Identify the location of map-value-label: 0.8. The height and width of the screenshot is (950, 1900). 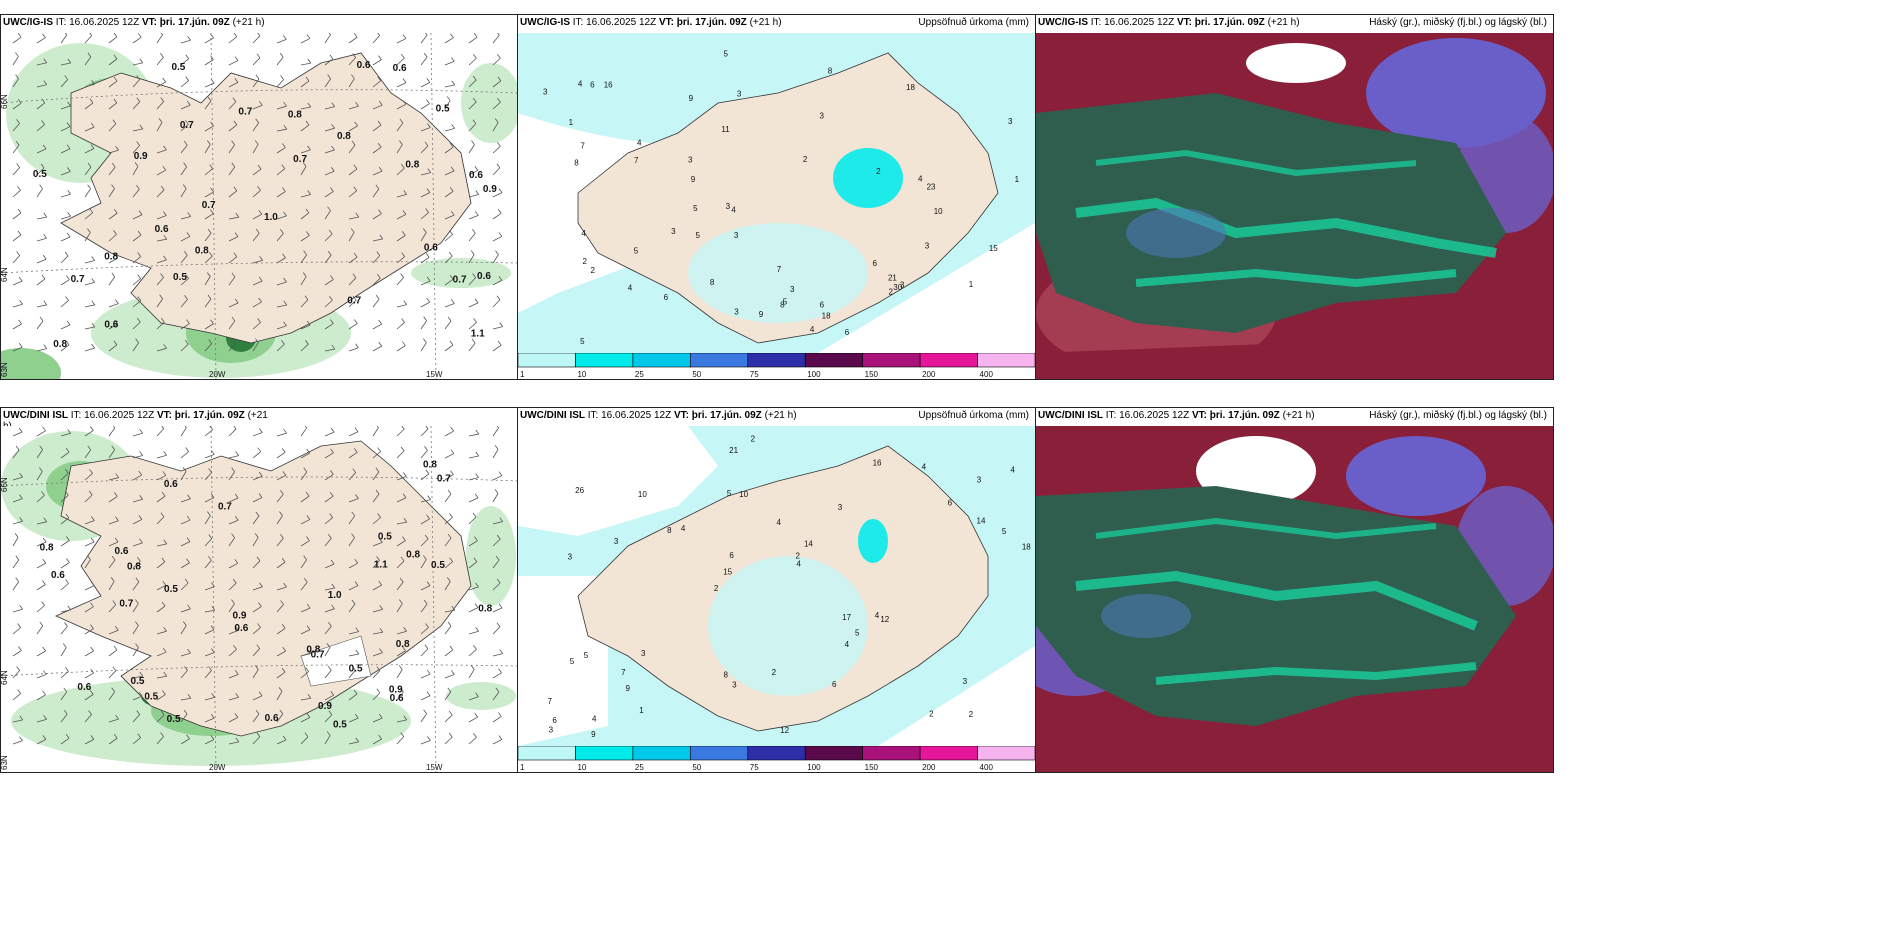
(202, 250).